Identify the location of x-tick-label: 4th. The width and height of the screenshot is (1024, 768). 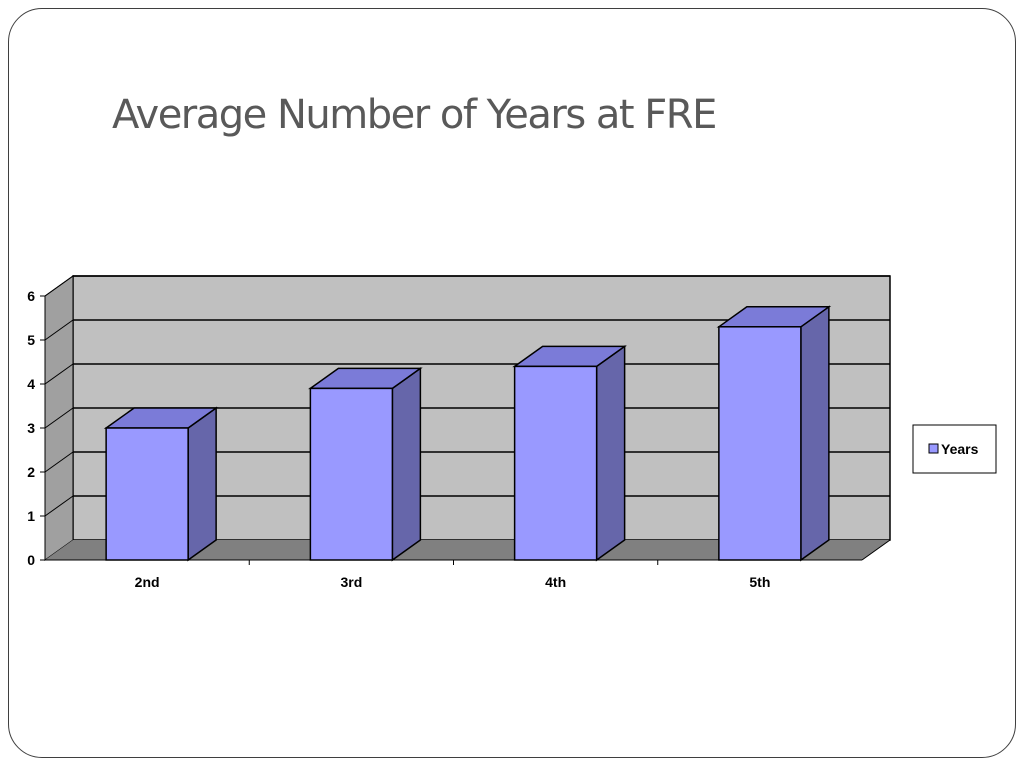
(555, 582).